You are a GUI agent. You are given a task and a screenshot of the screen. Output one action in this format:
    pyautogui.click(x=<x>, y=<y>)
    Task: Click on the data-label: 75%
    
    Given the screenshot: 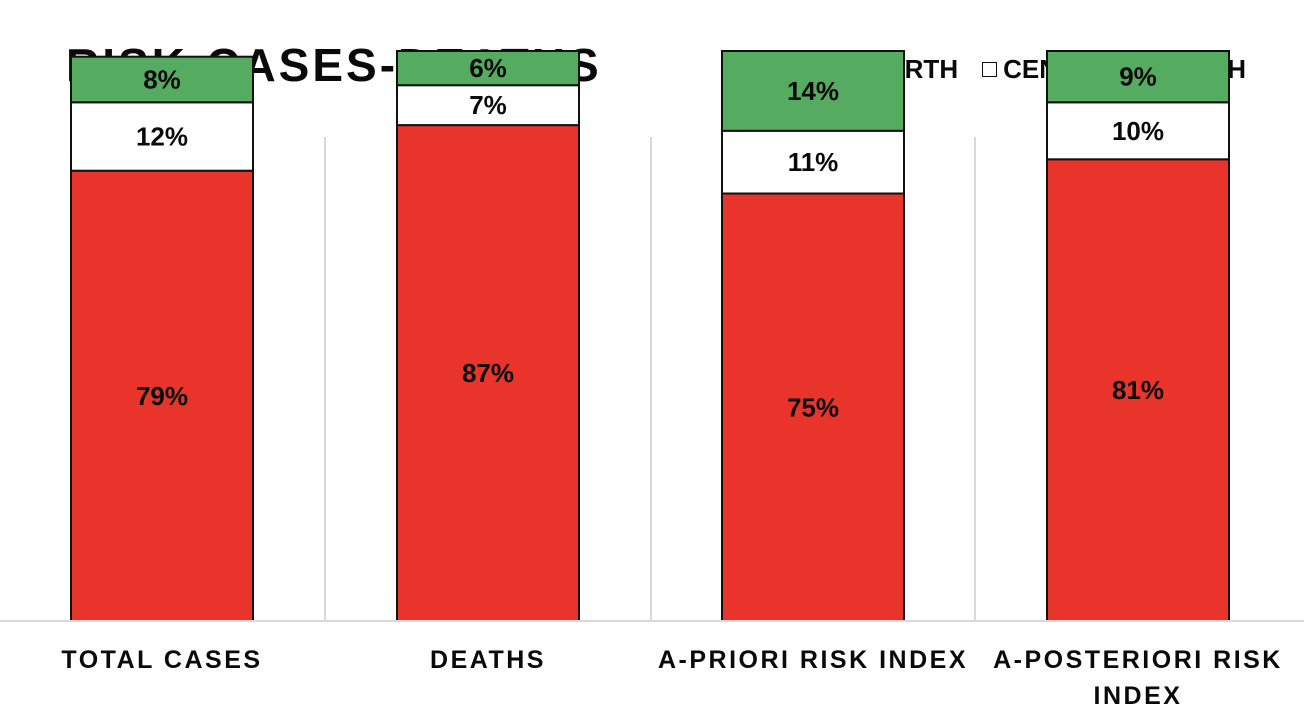 What is the action you would take?
    pyautogui.click(x=813, y=407)
    